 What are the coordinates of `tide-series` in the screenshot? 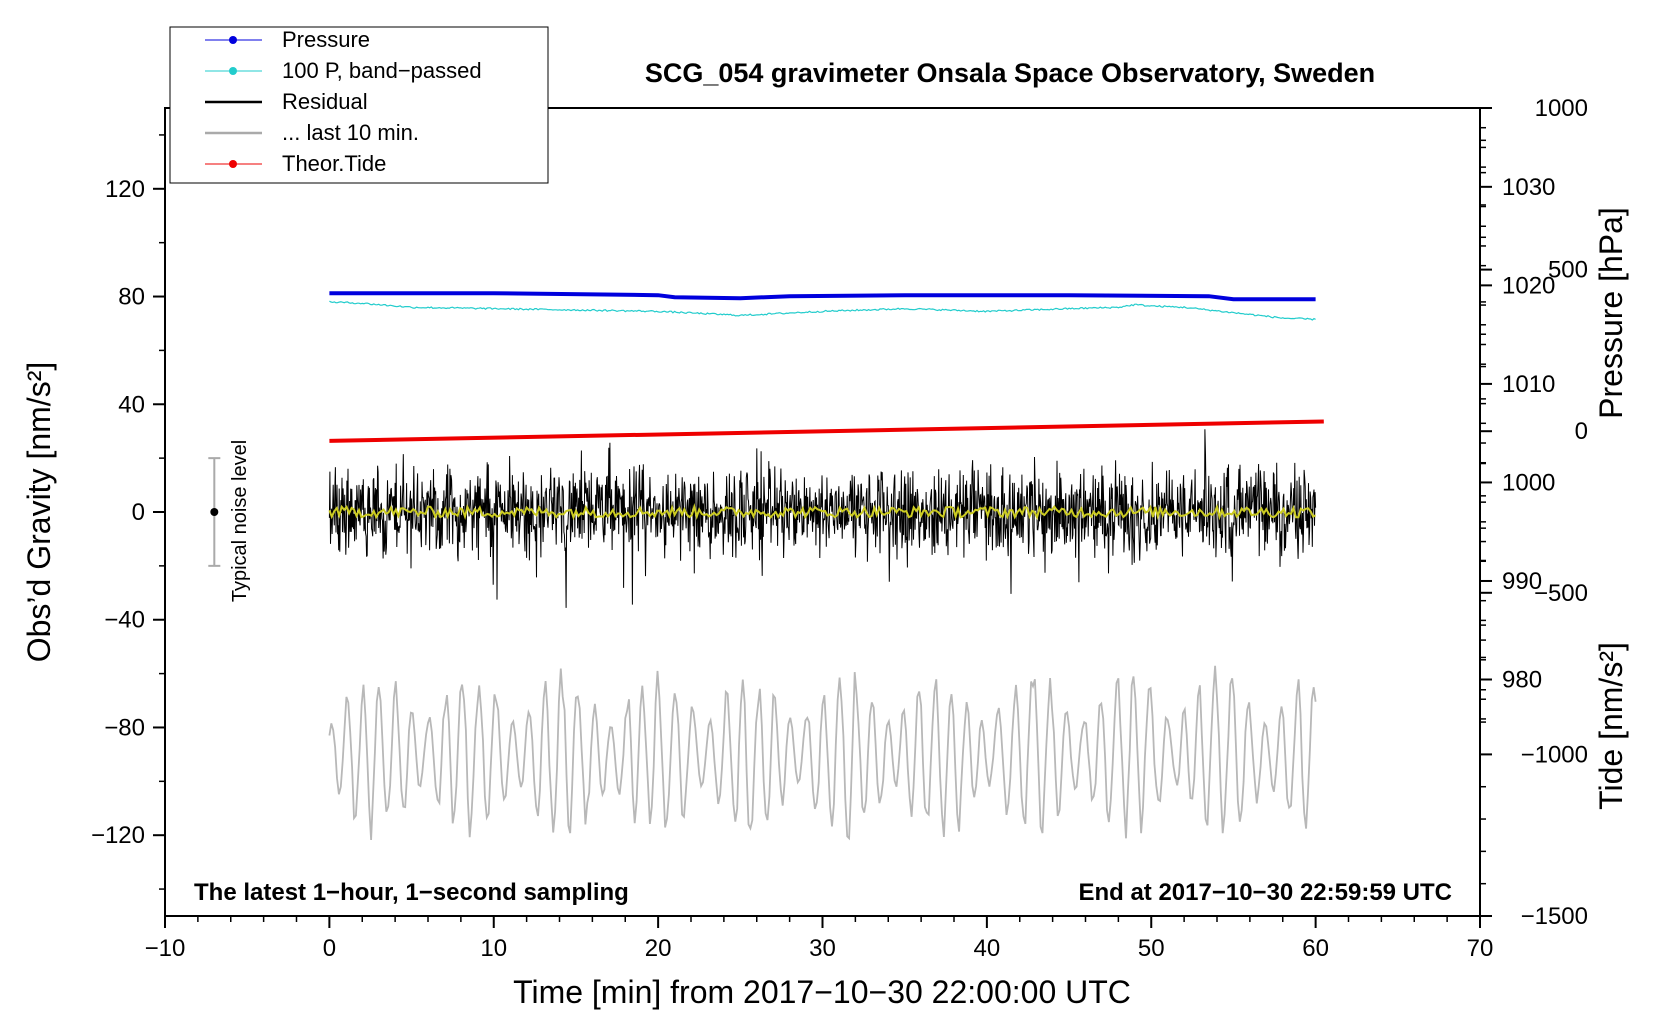 It's located at (826, 431).